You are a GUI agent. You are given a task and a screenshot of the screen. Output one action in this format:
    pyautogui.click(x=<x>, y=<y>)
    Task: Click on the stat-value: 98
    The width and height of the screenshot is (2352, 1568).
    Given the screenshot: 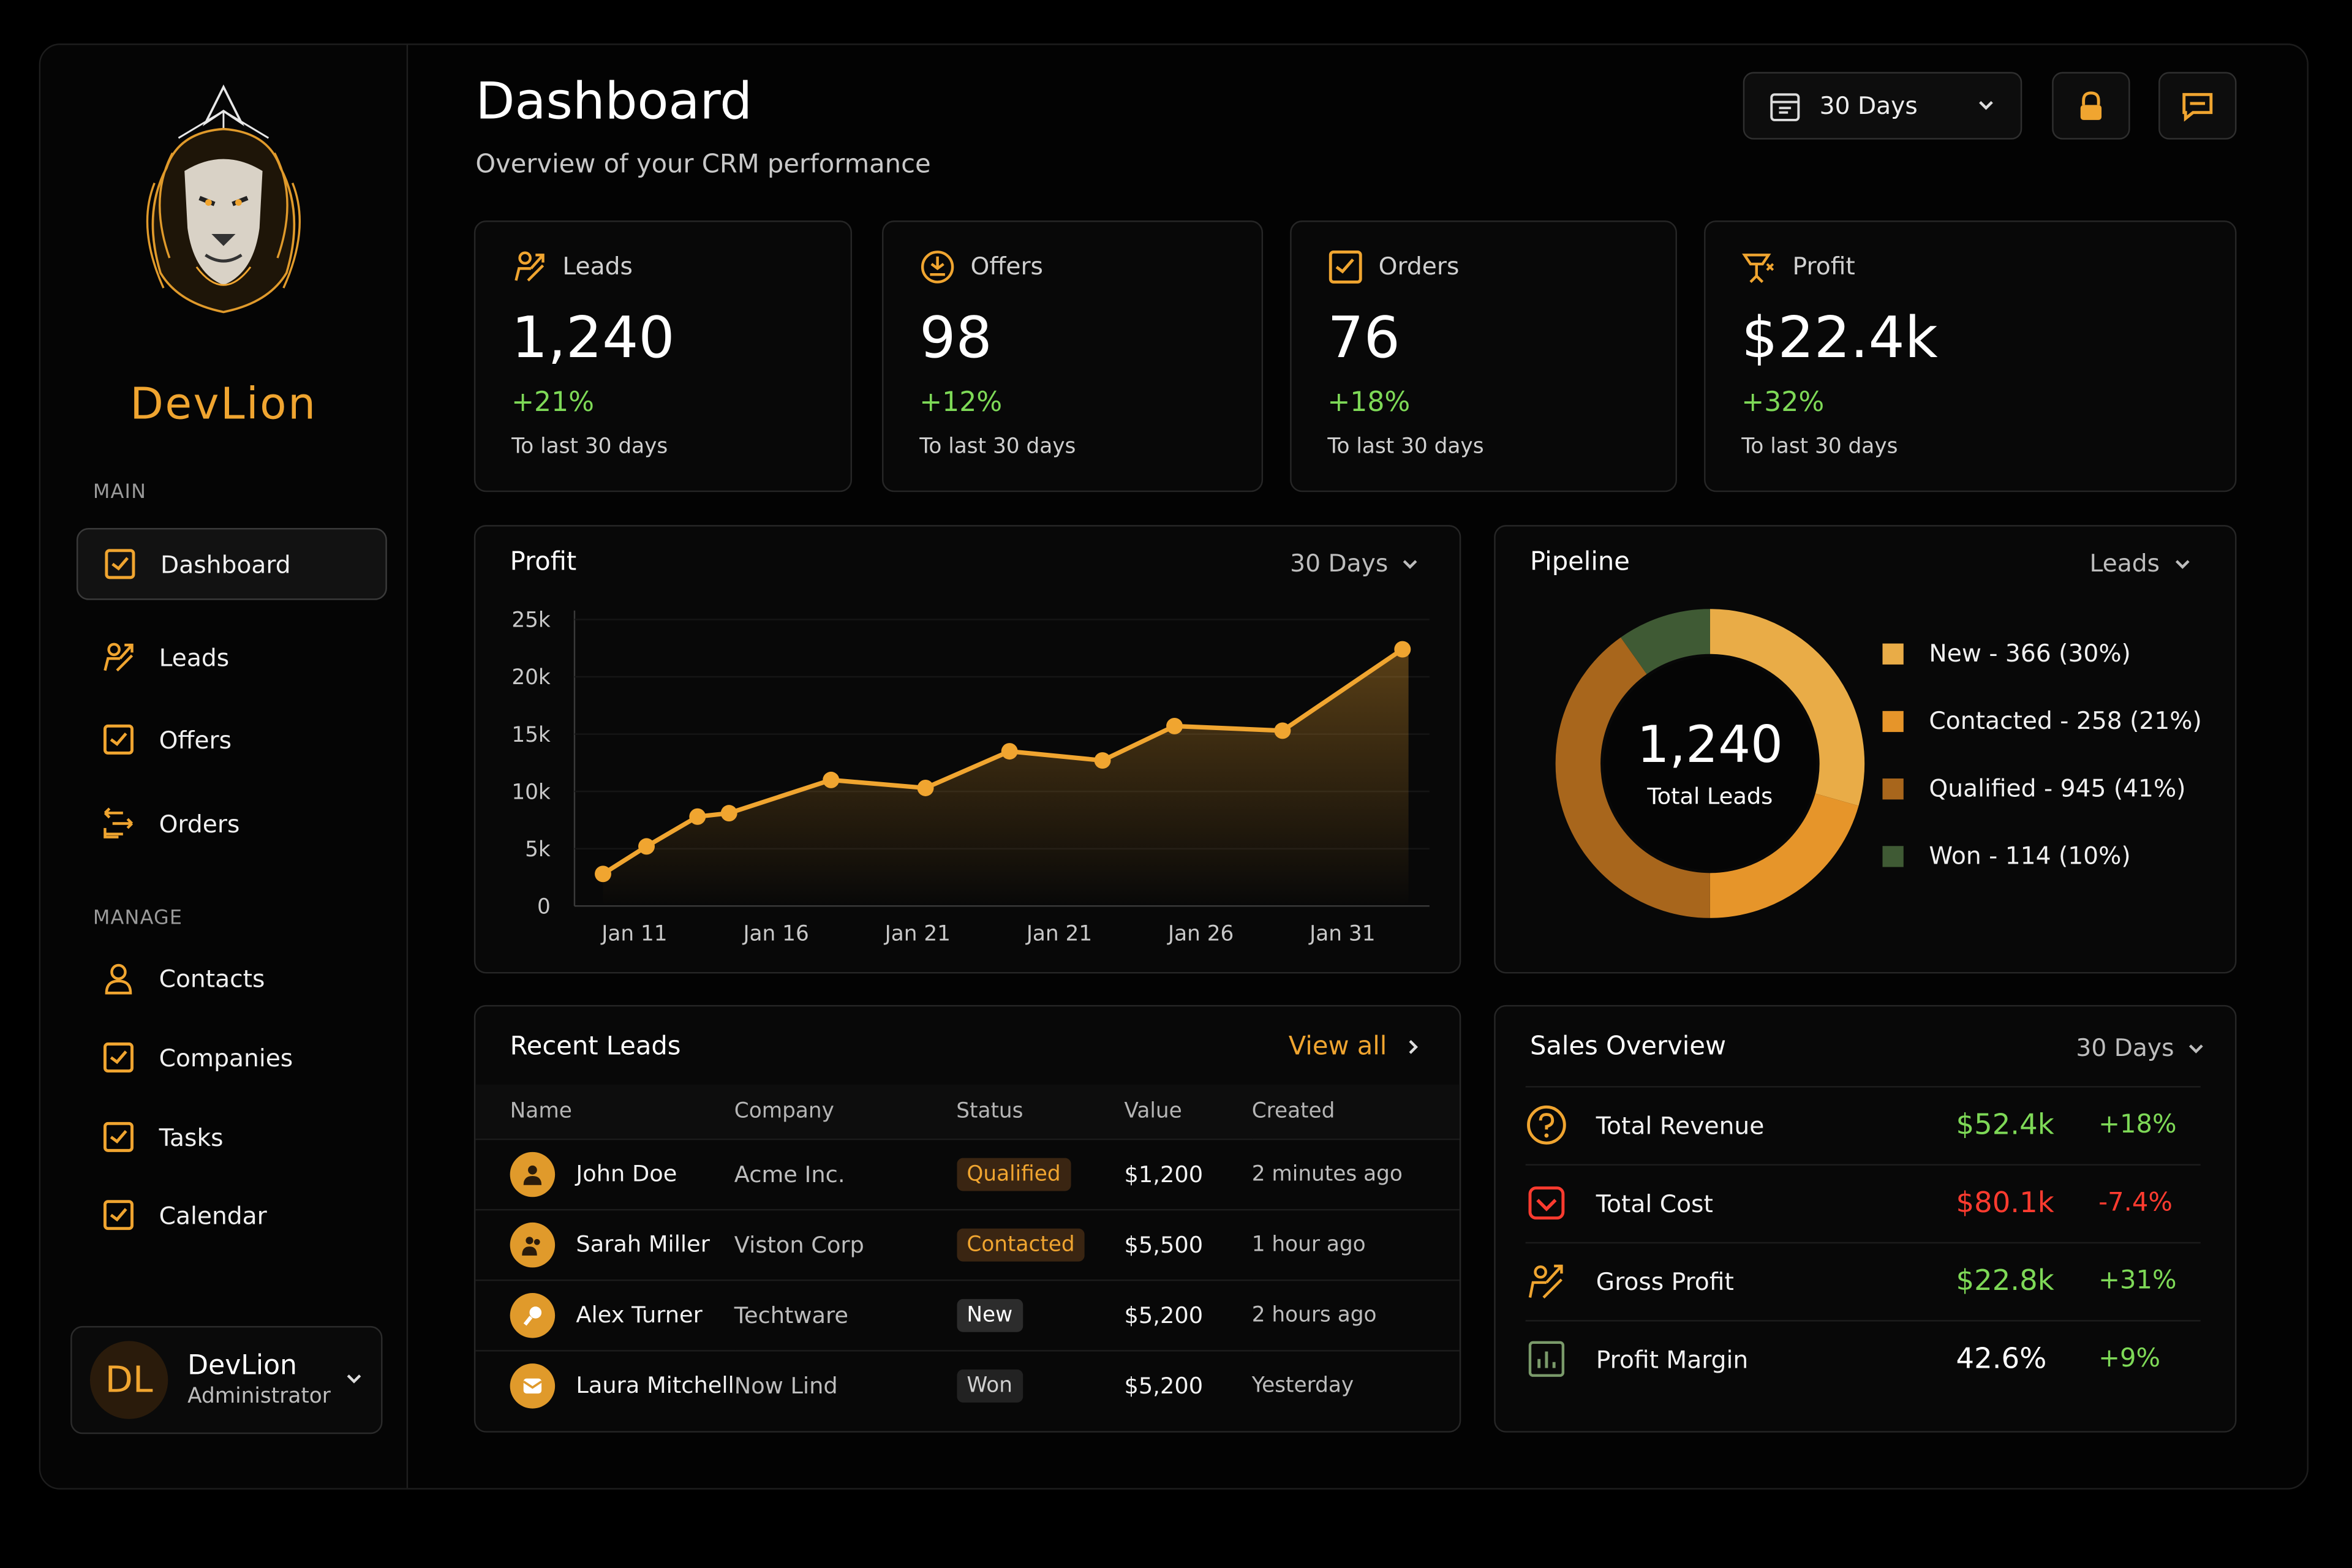 What is the action you would take?
    pyautogui.click(x=956, y=337)
    